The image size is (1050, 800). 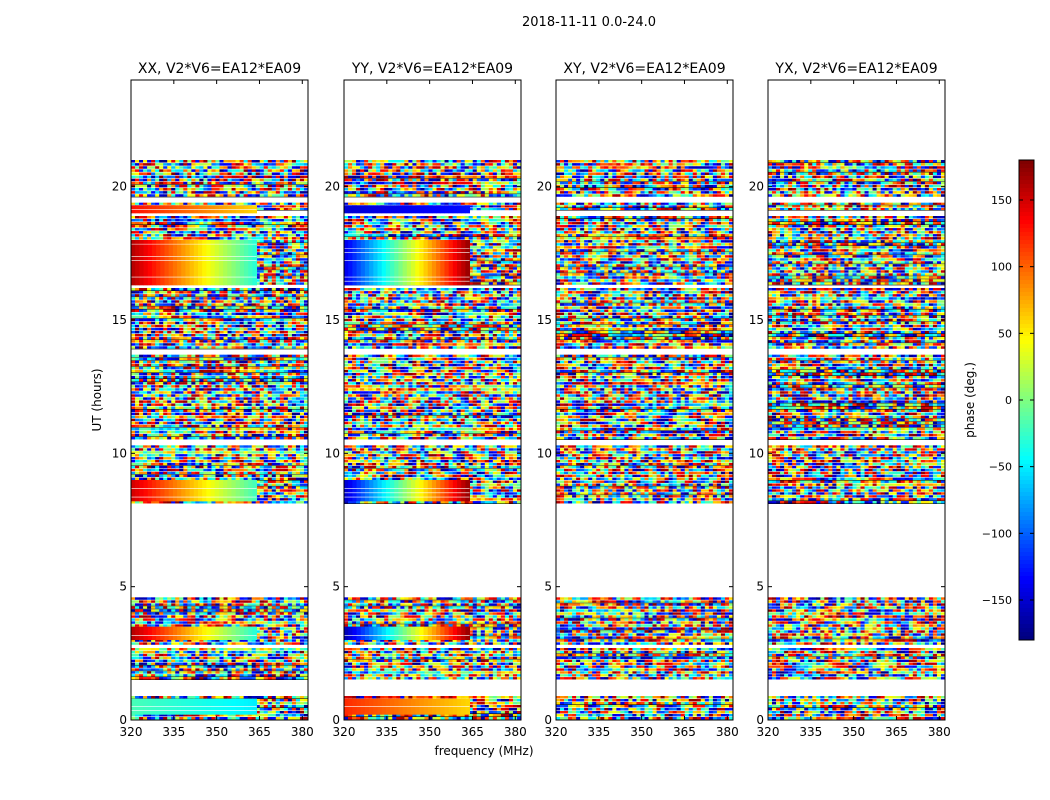 What do you see at coordinates (997, 533) in the screenshot?
I see `colorbar-tick-label: −100` at bounding box center [997, 533].